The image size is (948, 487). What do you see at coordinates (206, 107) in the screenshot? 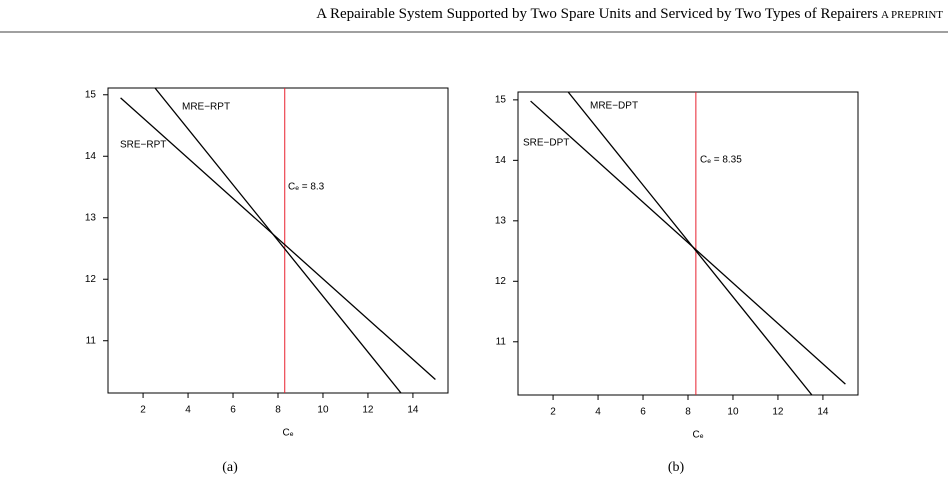
I see `line-label: MRE−RPT` at bounding box center [206, 107].